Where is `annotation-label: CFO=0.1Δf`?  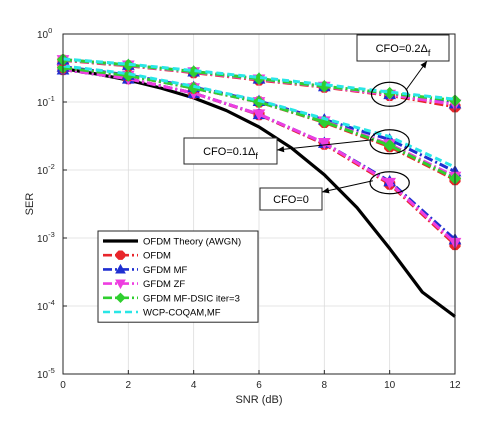 annotation-label: CFO=0.1Δf is located at coordinates (230, 153).